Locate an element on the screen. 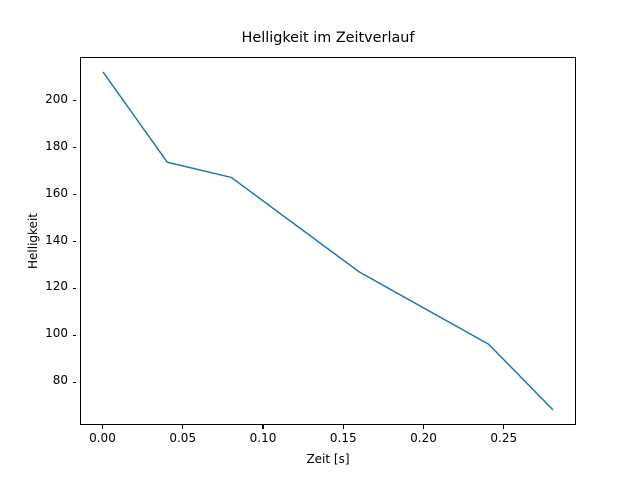  y-tick-label: 100 is located at coordinates (56, 333).